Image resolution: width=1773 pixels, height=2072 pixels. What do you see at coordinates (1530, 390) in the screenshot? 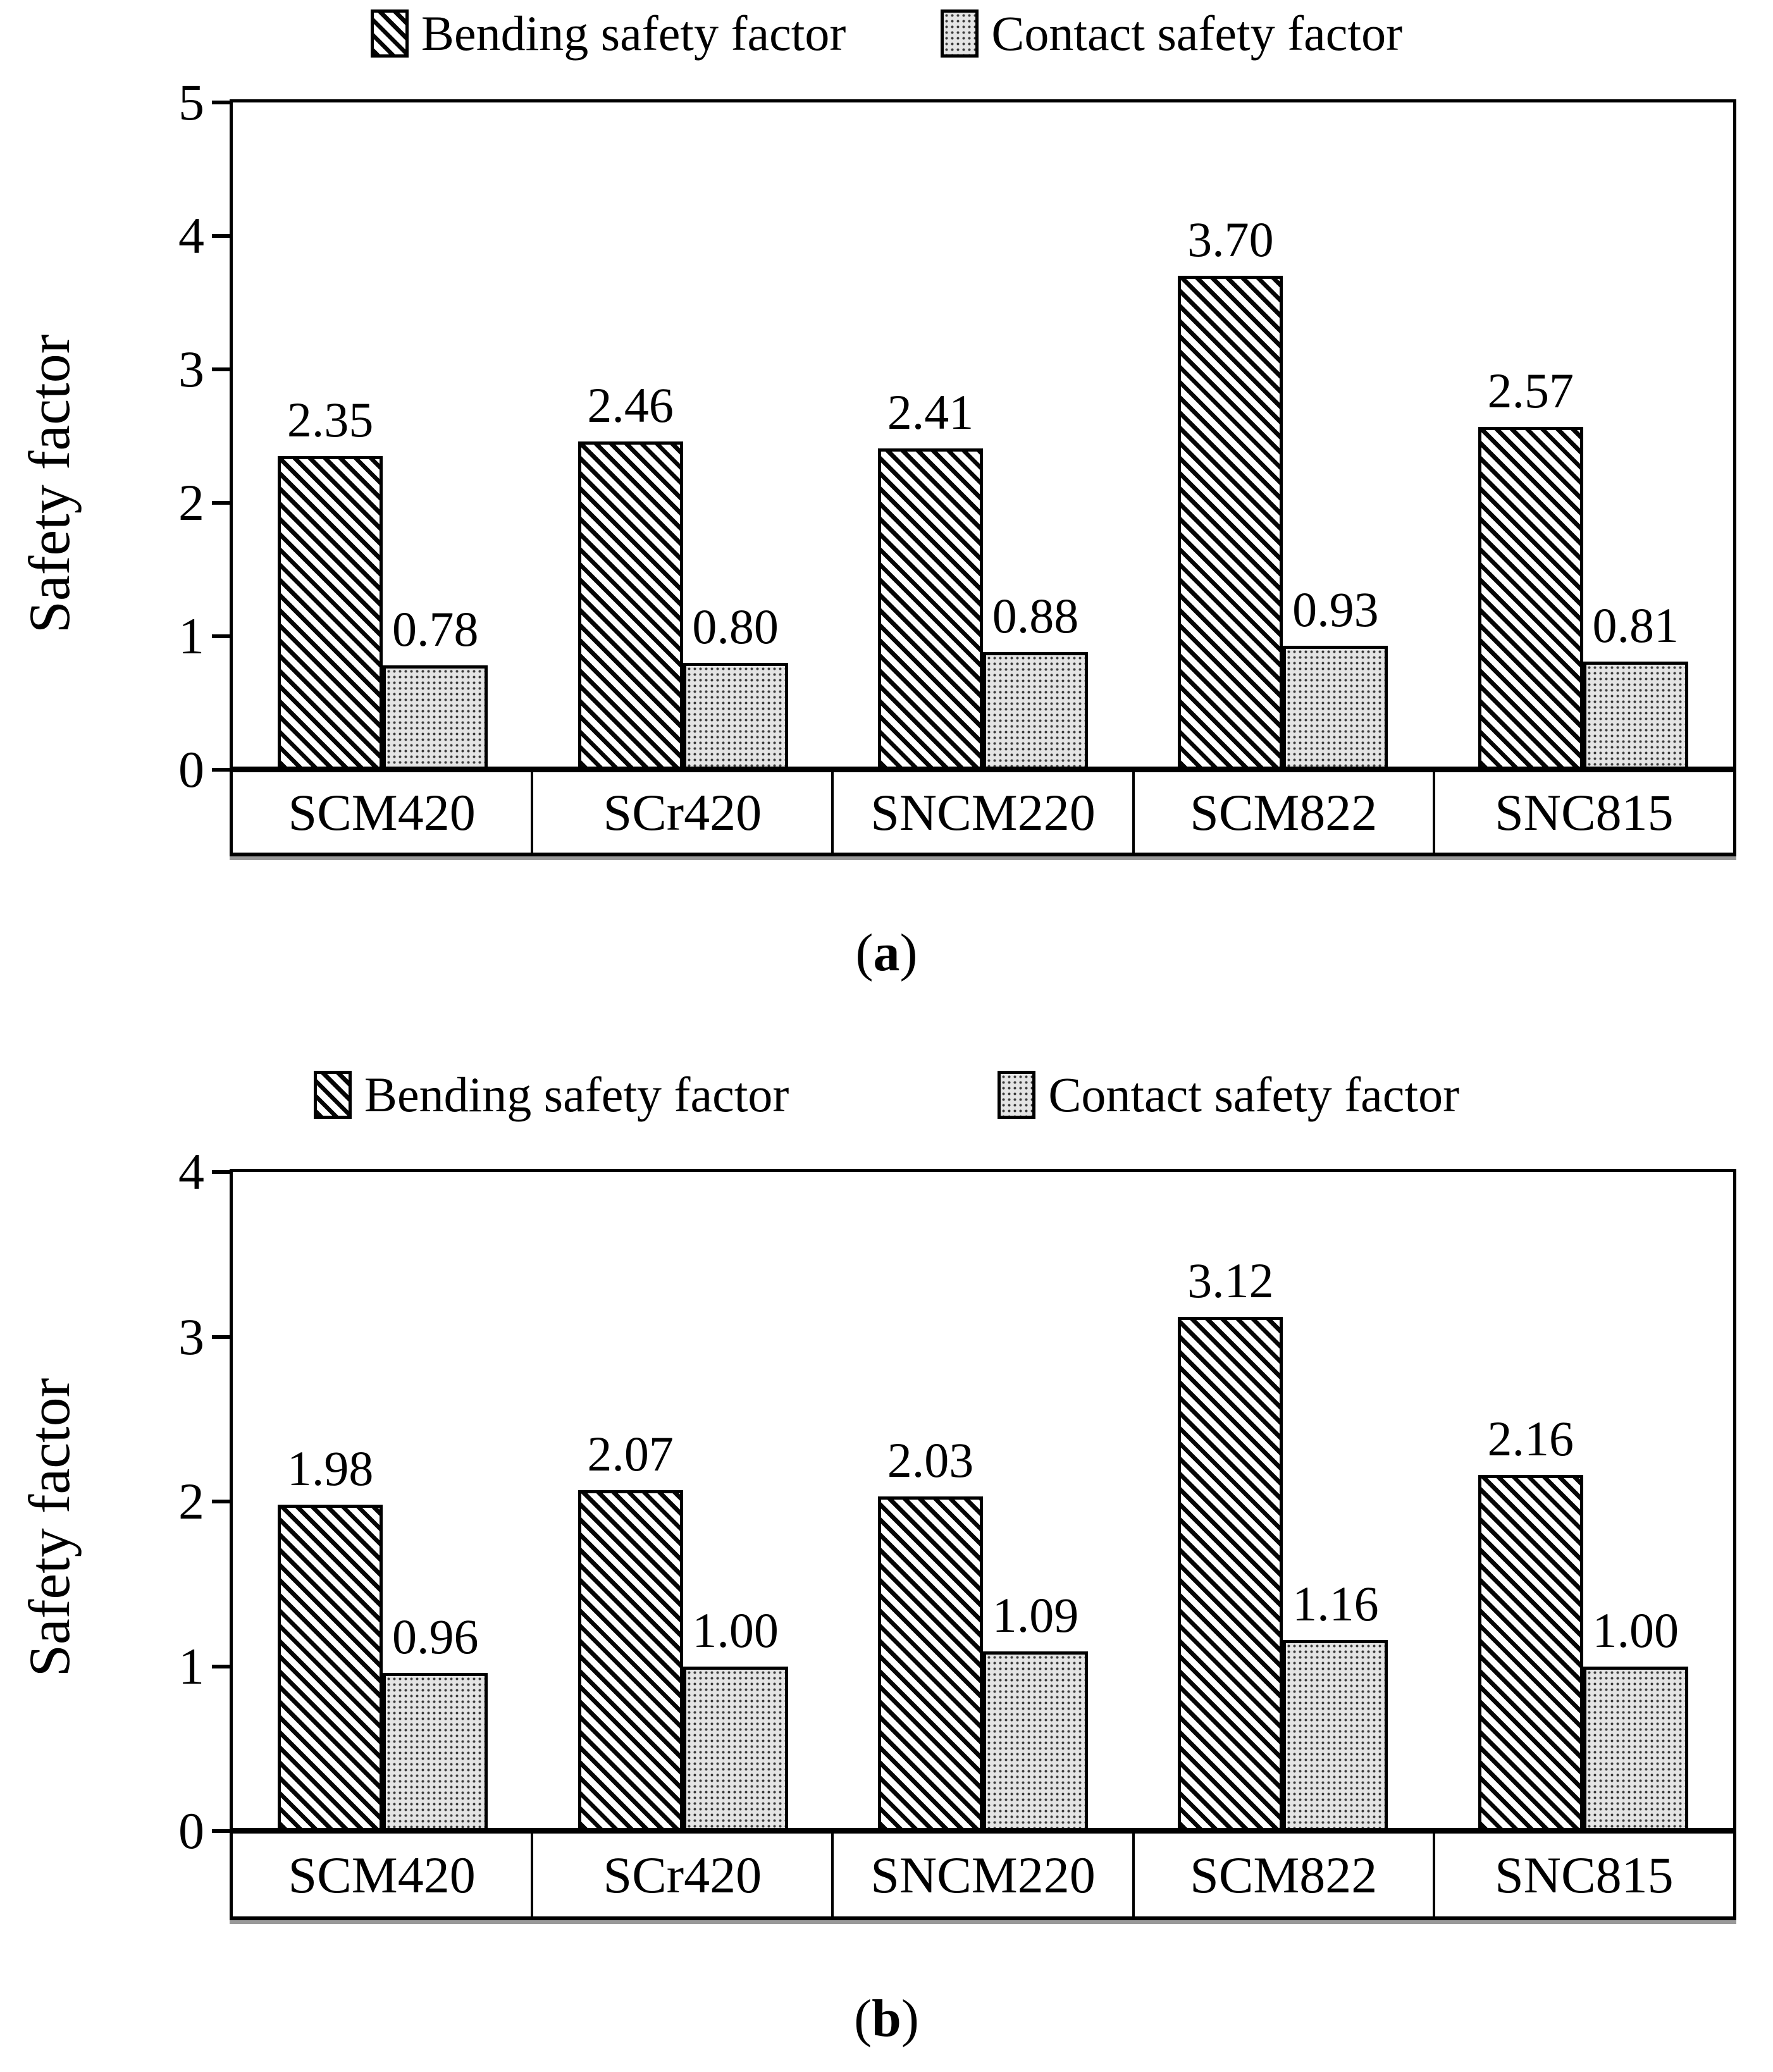
I see `bar-value-label: 2.57` at bounding box center [1530, 390].